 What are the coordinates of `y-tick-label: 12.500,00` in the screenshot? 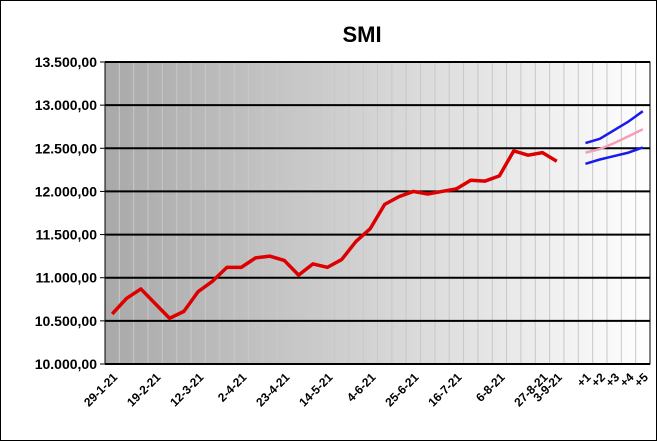 It's located at (66, 148).